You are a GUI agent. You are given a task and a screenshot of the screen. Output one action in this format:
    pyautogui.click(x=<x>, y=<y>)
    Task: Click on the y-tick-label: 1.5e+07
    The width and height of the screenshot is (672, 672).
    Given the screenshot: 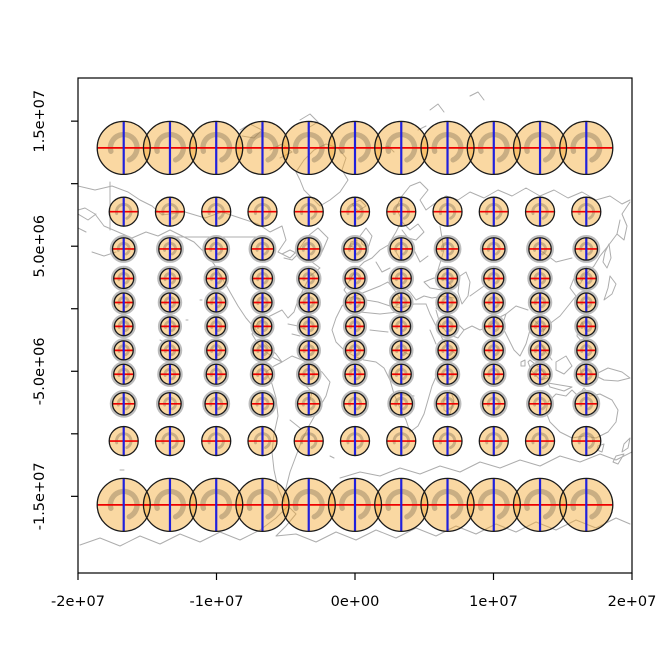 What is the action you would take?
    pyautogui.click(x=40, y=121)
    